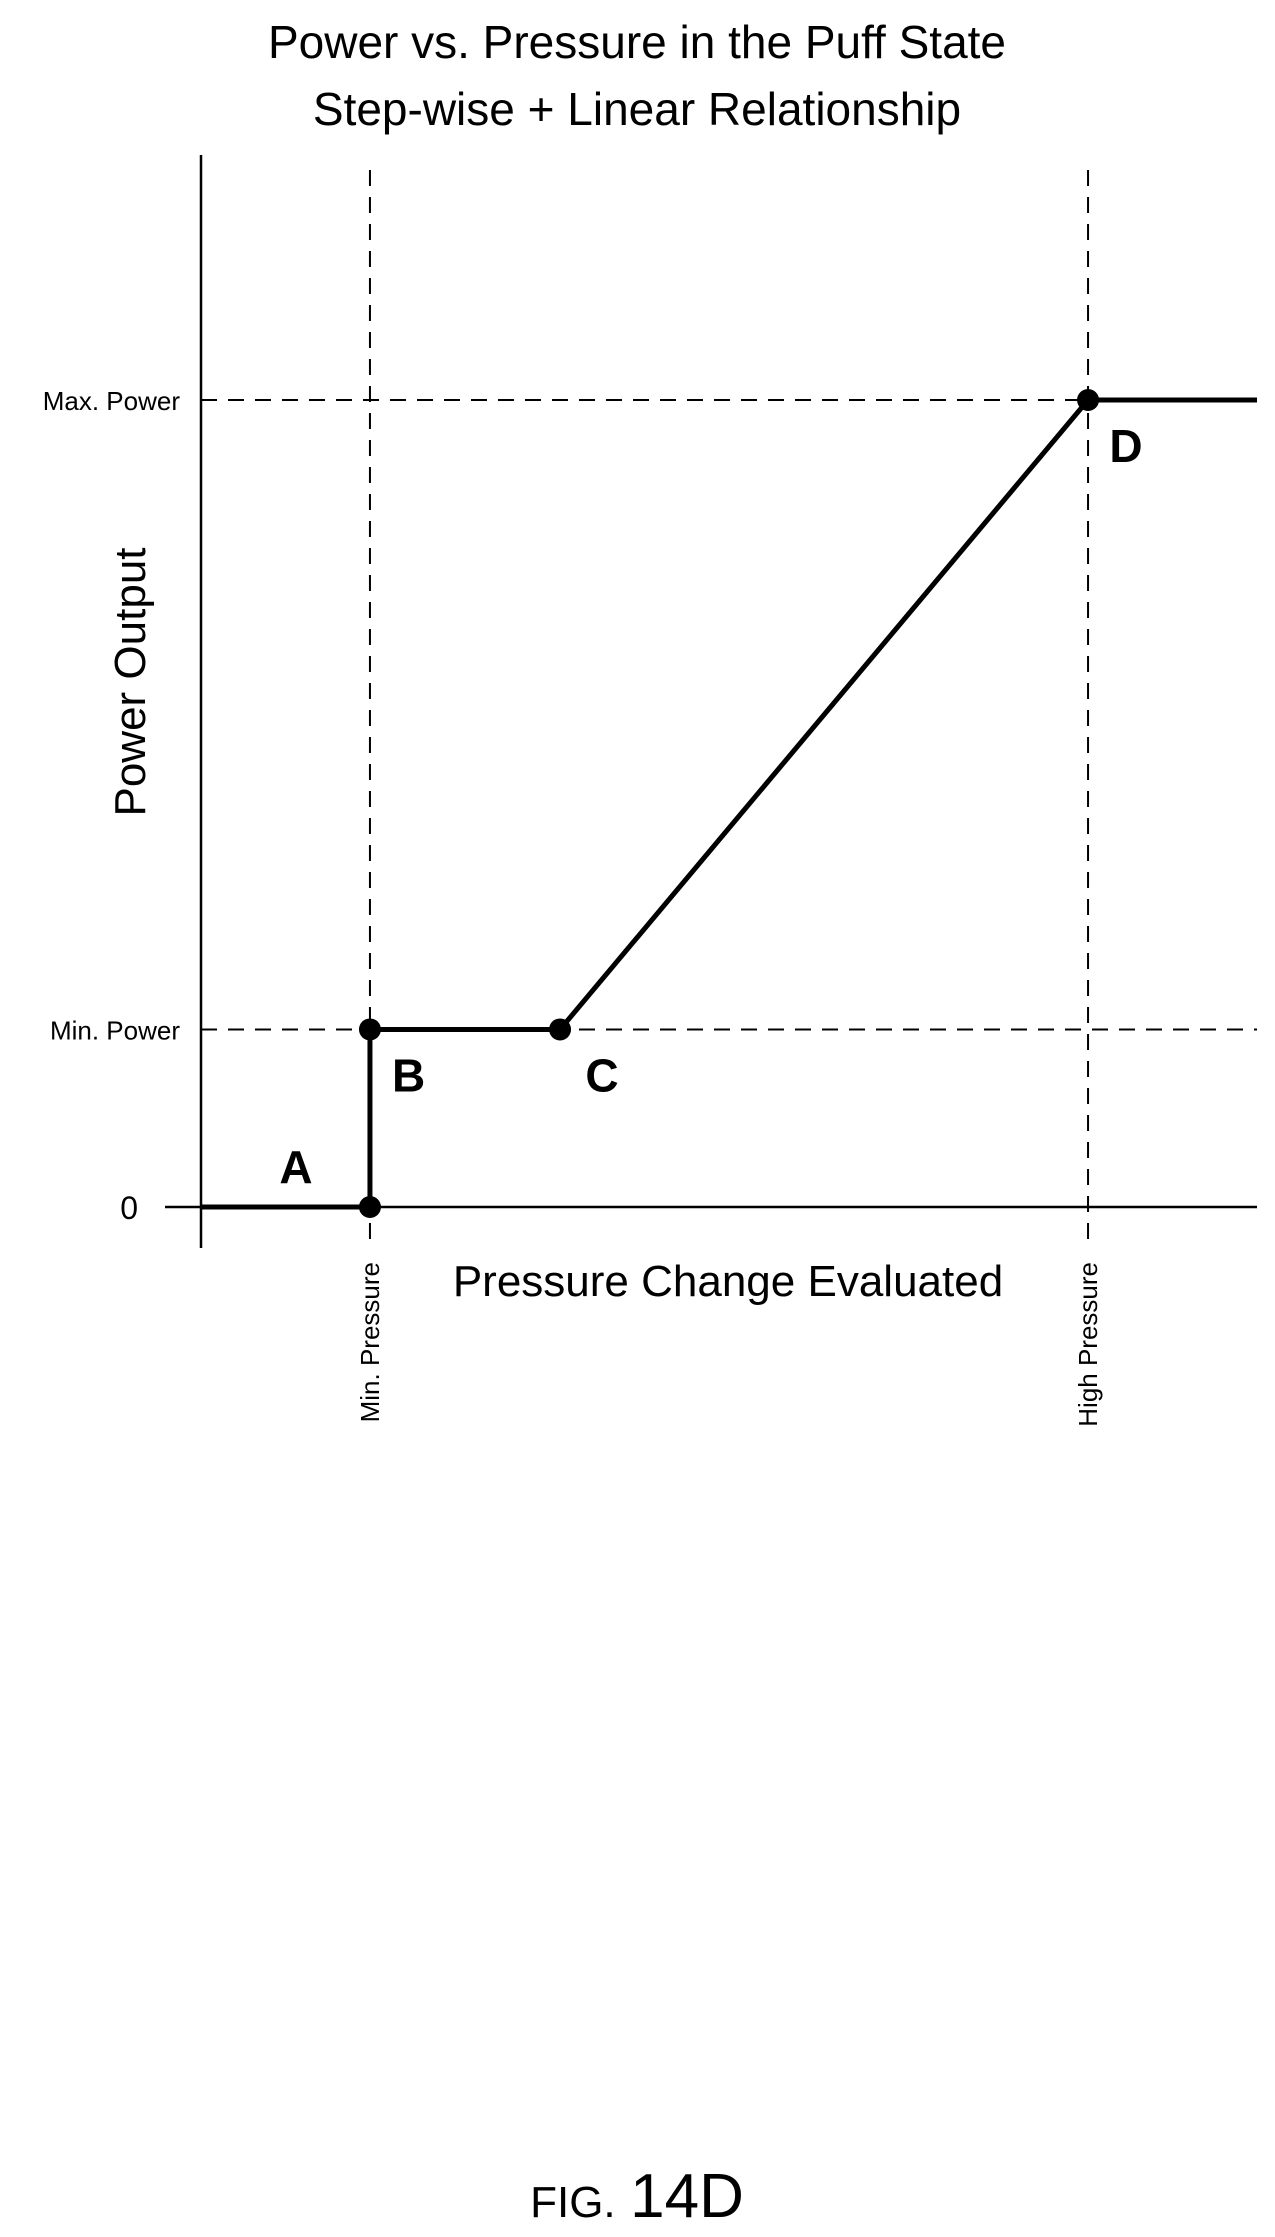 This screenshot has height=2237, width=1275. Describe the element at coordinates (129, 1208) in the screenshot. I see `y-tick-label-0: 0` at that location.